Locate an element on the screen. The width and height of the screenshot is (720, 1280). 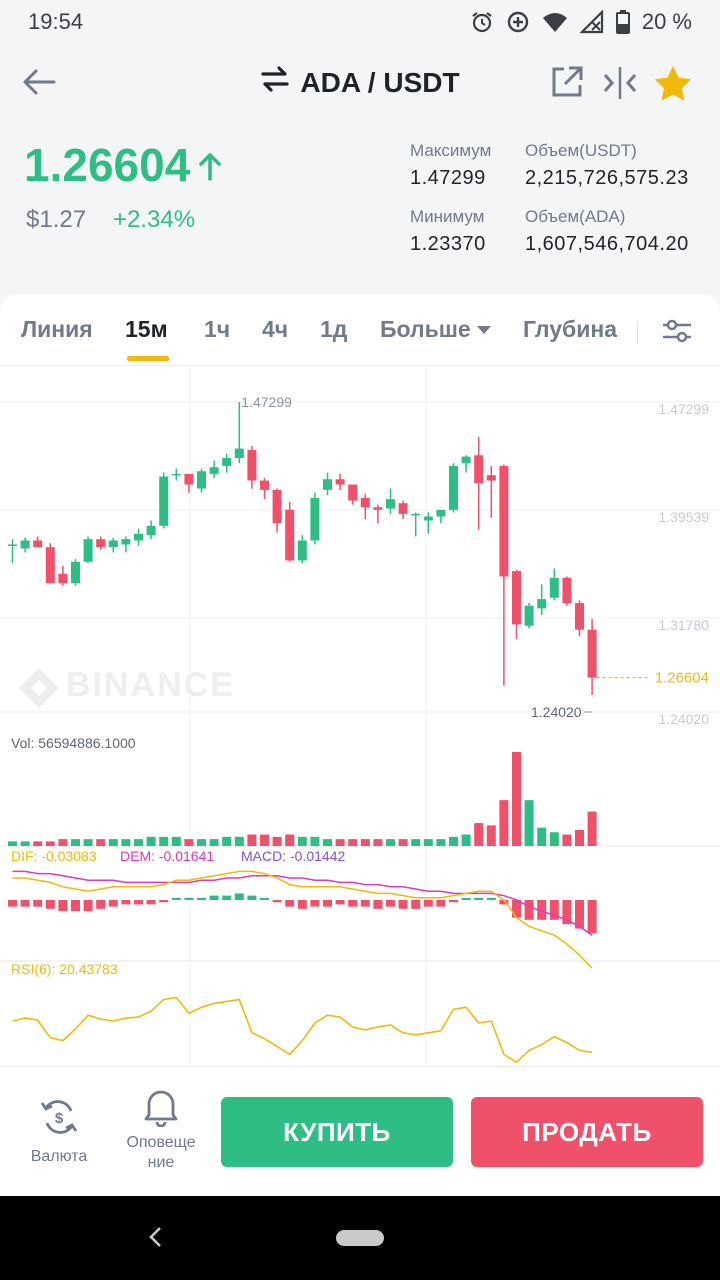
sell-button: ПРОДАТЬ is located at coordinates (587, 1132).